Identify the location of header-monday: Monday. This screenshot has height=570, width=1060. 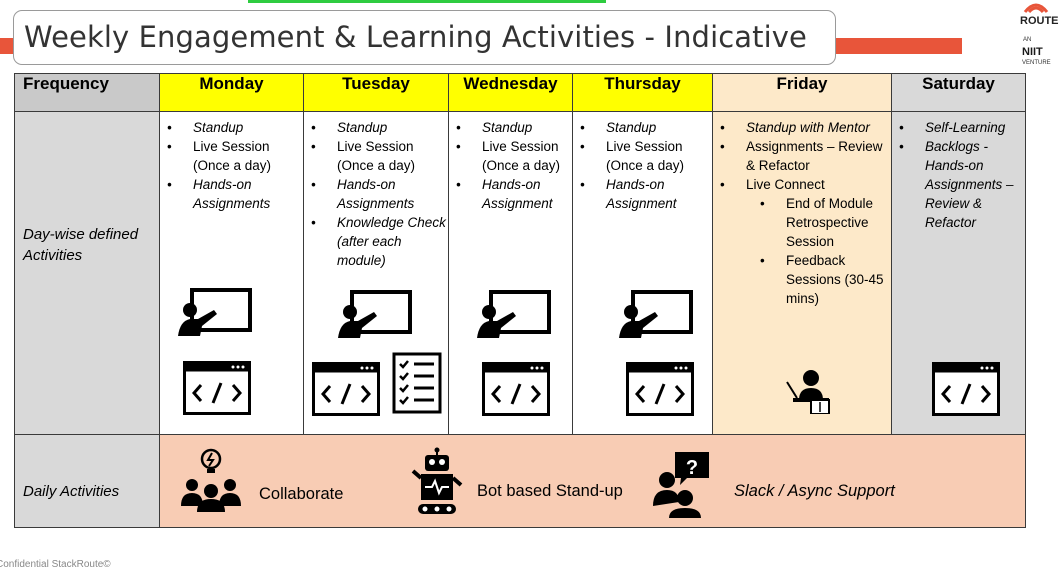
(231, 92).